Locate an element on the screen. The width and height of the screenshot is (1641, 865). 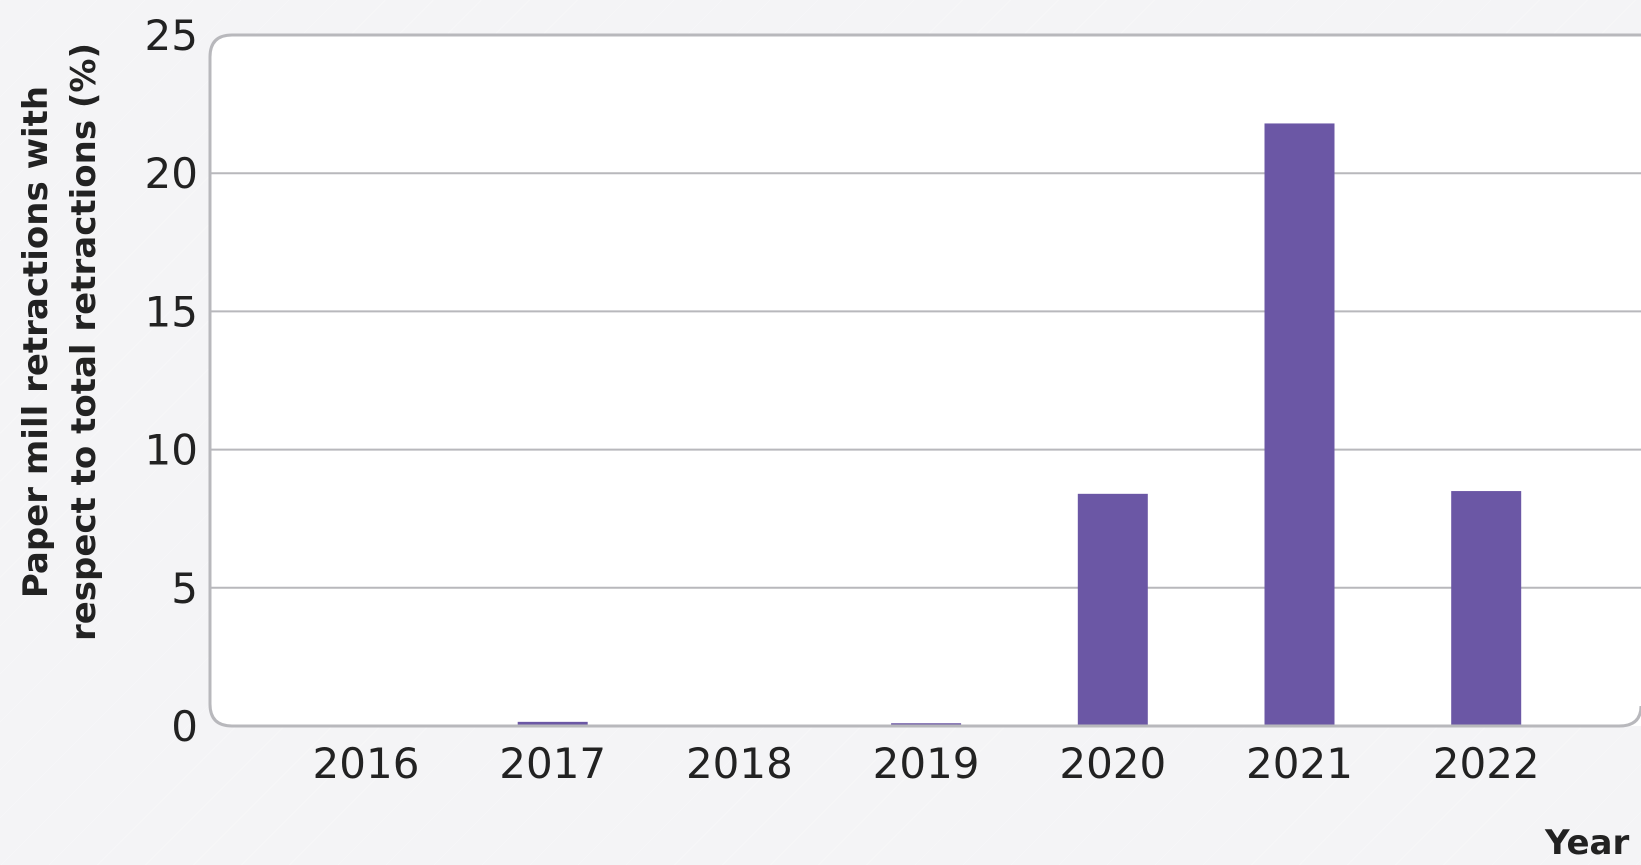
x-tick-label-2016: 2016 is located at coordinates (366, 763).